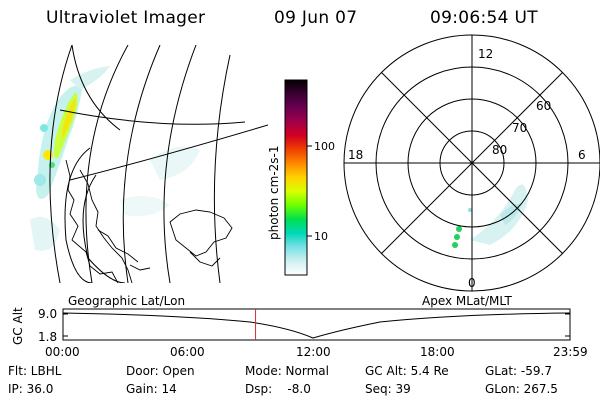 This screenshot has height=400, width=600. What do you see at coordinates (543, 106) in the screenshot?
I see `lat-label-60: 60` at bounding box center [543, 106].